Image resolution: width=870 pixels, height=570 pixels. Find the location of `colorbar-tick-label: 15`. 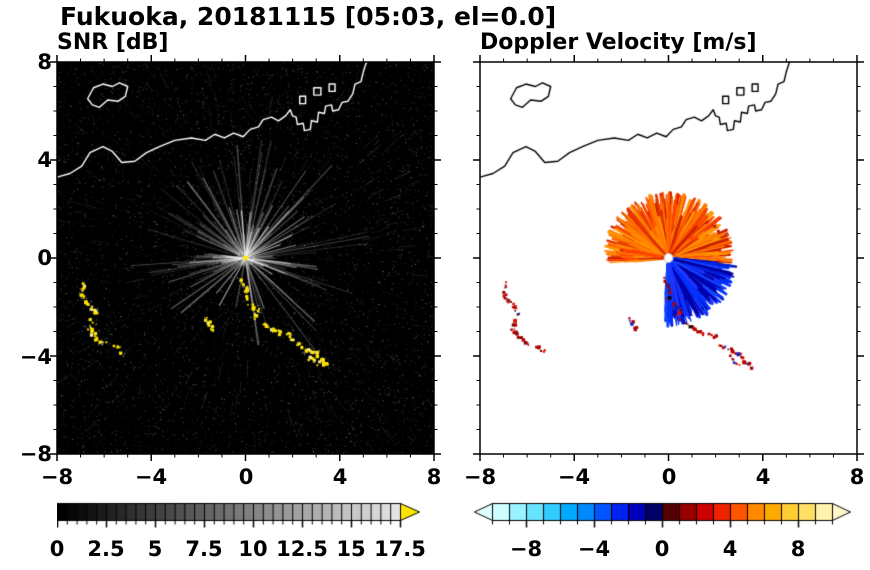

colorbar-tick-label: 15 is located at coordinates (351, 549).